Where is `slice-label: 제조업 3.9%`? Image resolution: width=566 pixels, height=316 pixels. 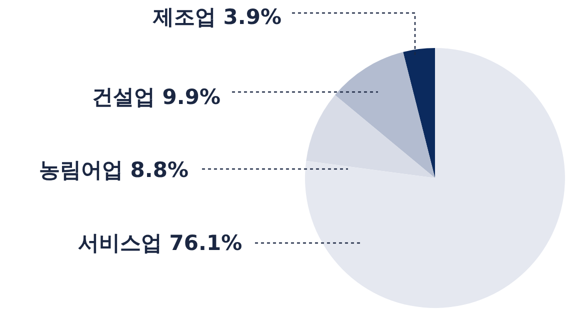
slice-label: 제조업 3.9% is located at coordinates (217, 17).